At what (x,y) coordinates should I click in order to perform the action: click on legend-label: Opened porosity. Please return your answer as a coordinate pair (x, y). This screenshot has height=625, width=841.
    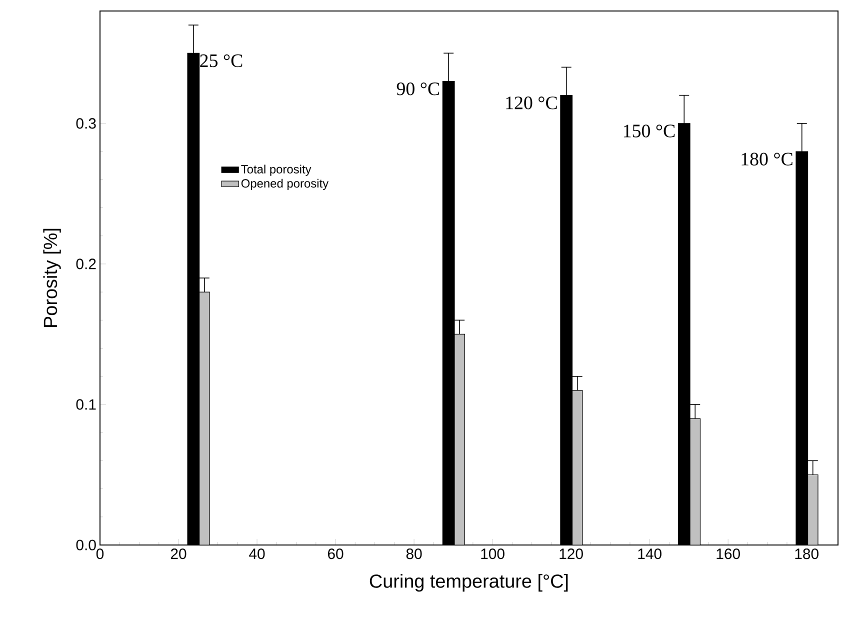
    Looking at the image, I should click on (285, 184).